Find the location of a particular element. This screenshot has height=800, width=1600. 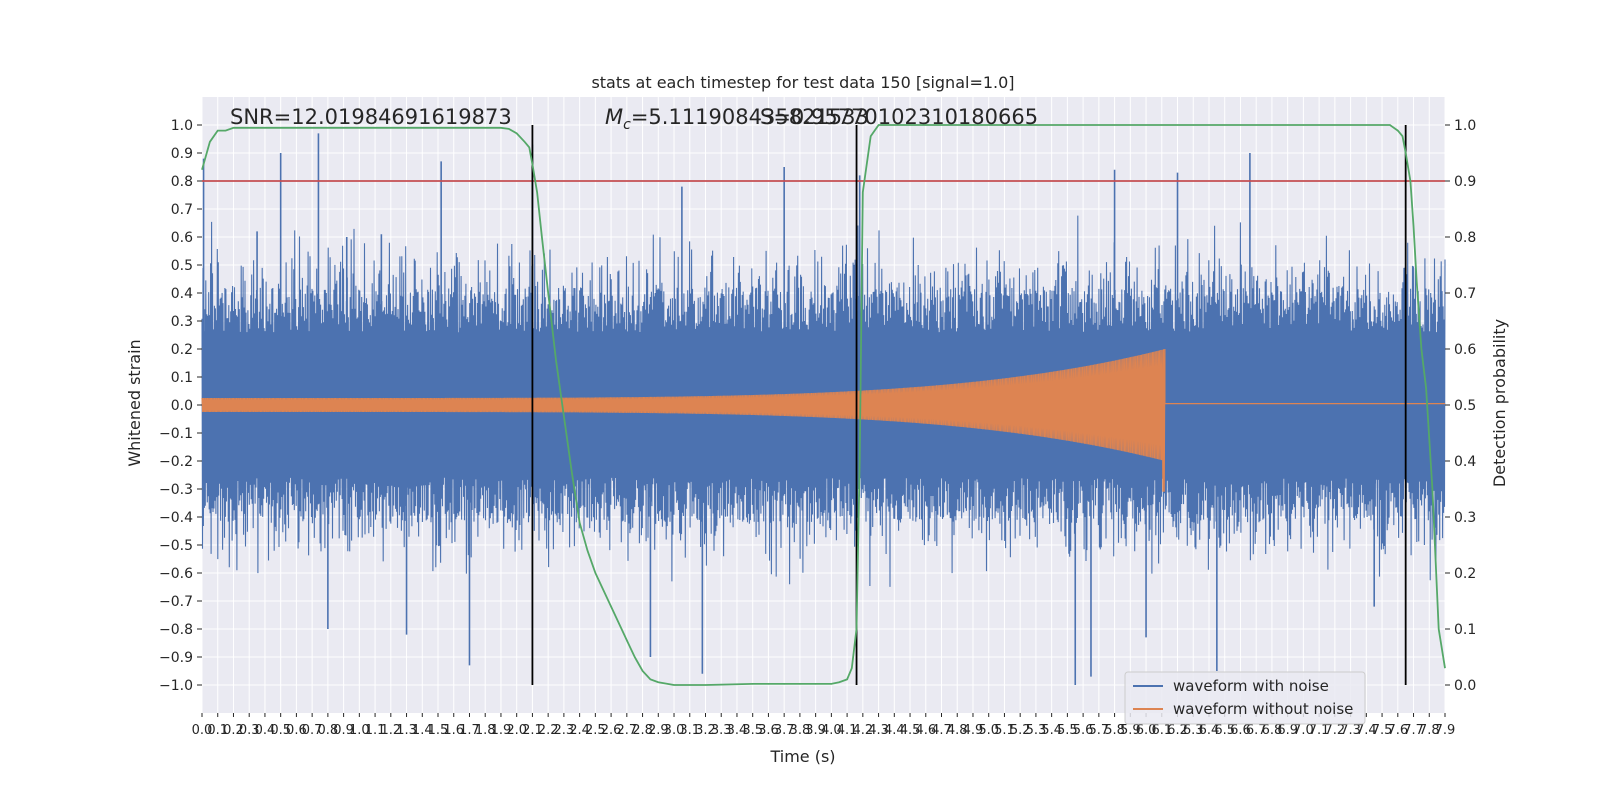

x-tick-label: 7.1 is located at coordinates (1319, 730).